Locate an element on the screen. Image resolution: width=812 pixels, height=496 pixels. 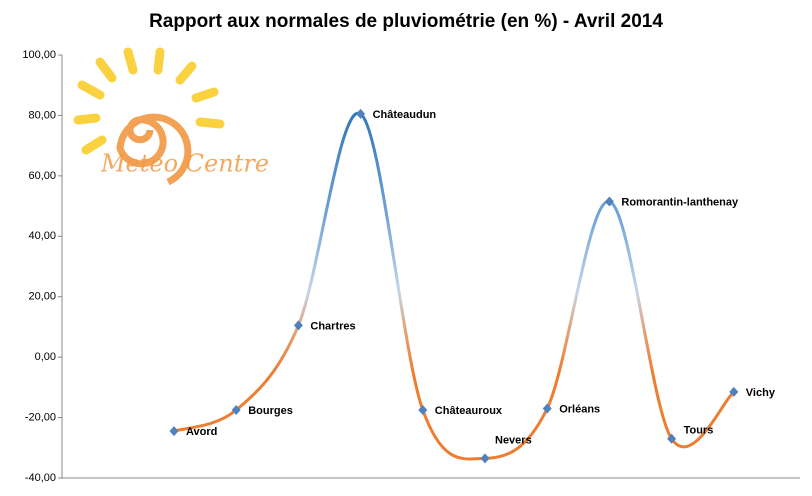
y-tick-label: 40,00 is located at coordinates (42, 236).